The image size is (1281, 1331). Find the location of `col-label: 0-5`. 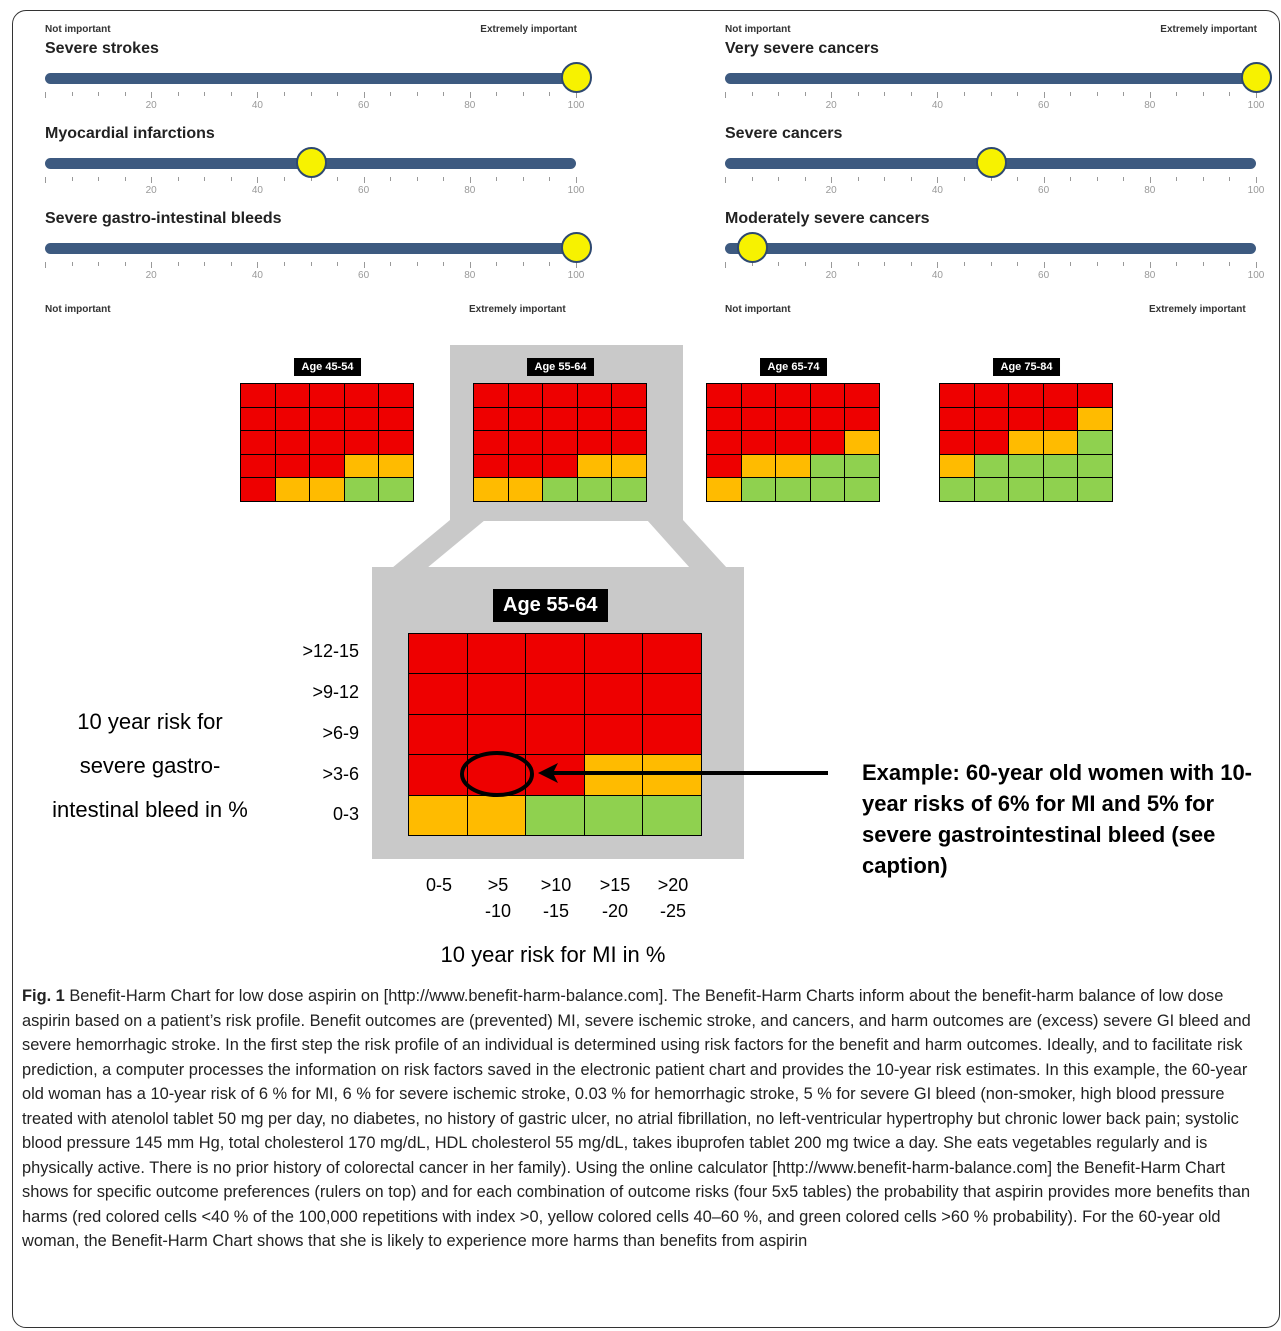

col-label: 0-5 is located at coordinates (438, 885).